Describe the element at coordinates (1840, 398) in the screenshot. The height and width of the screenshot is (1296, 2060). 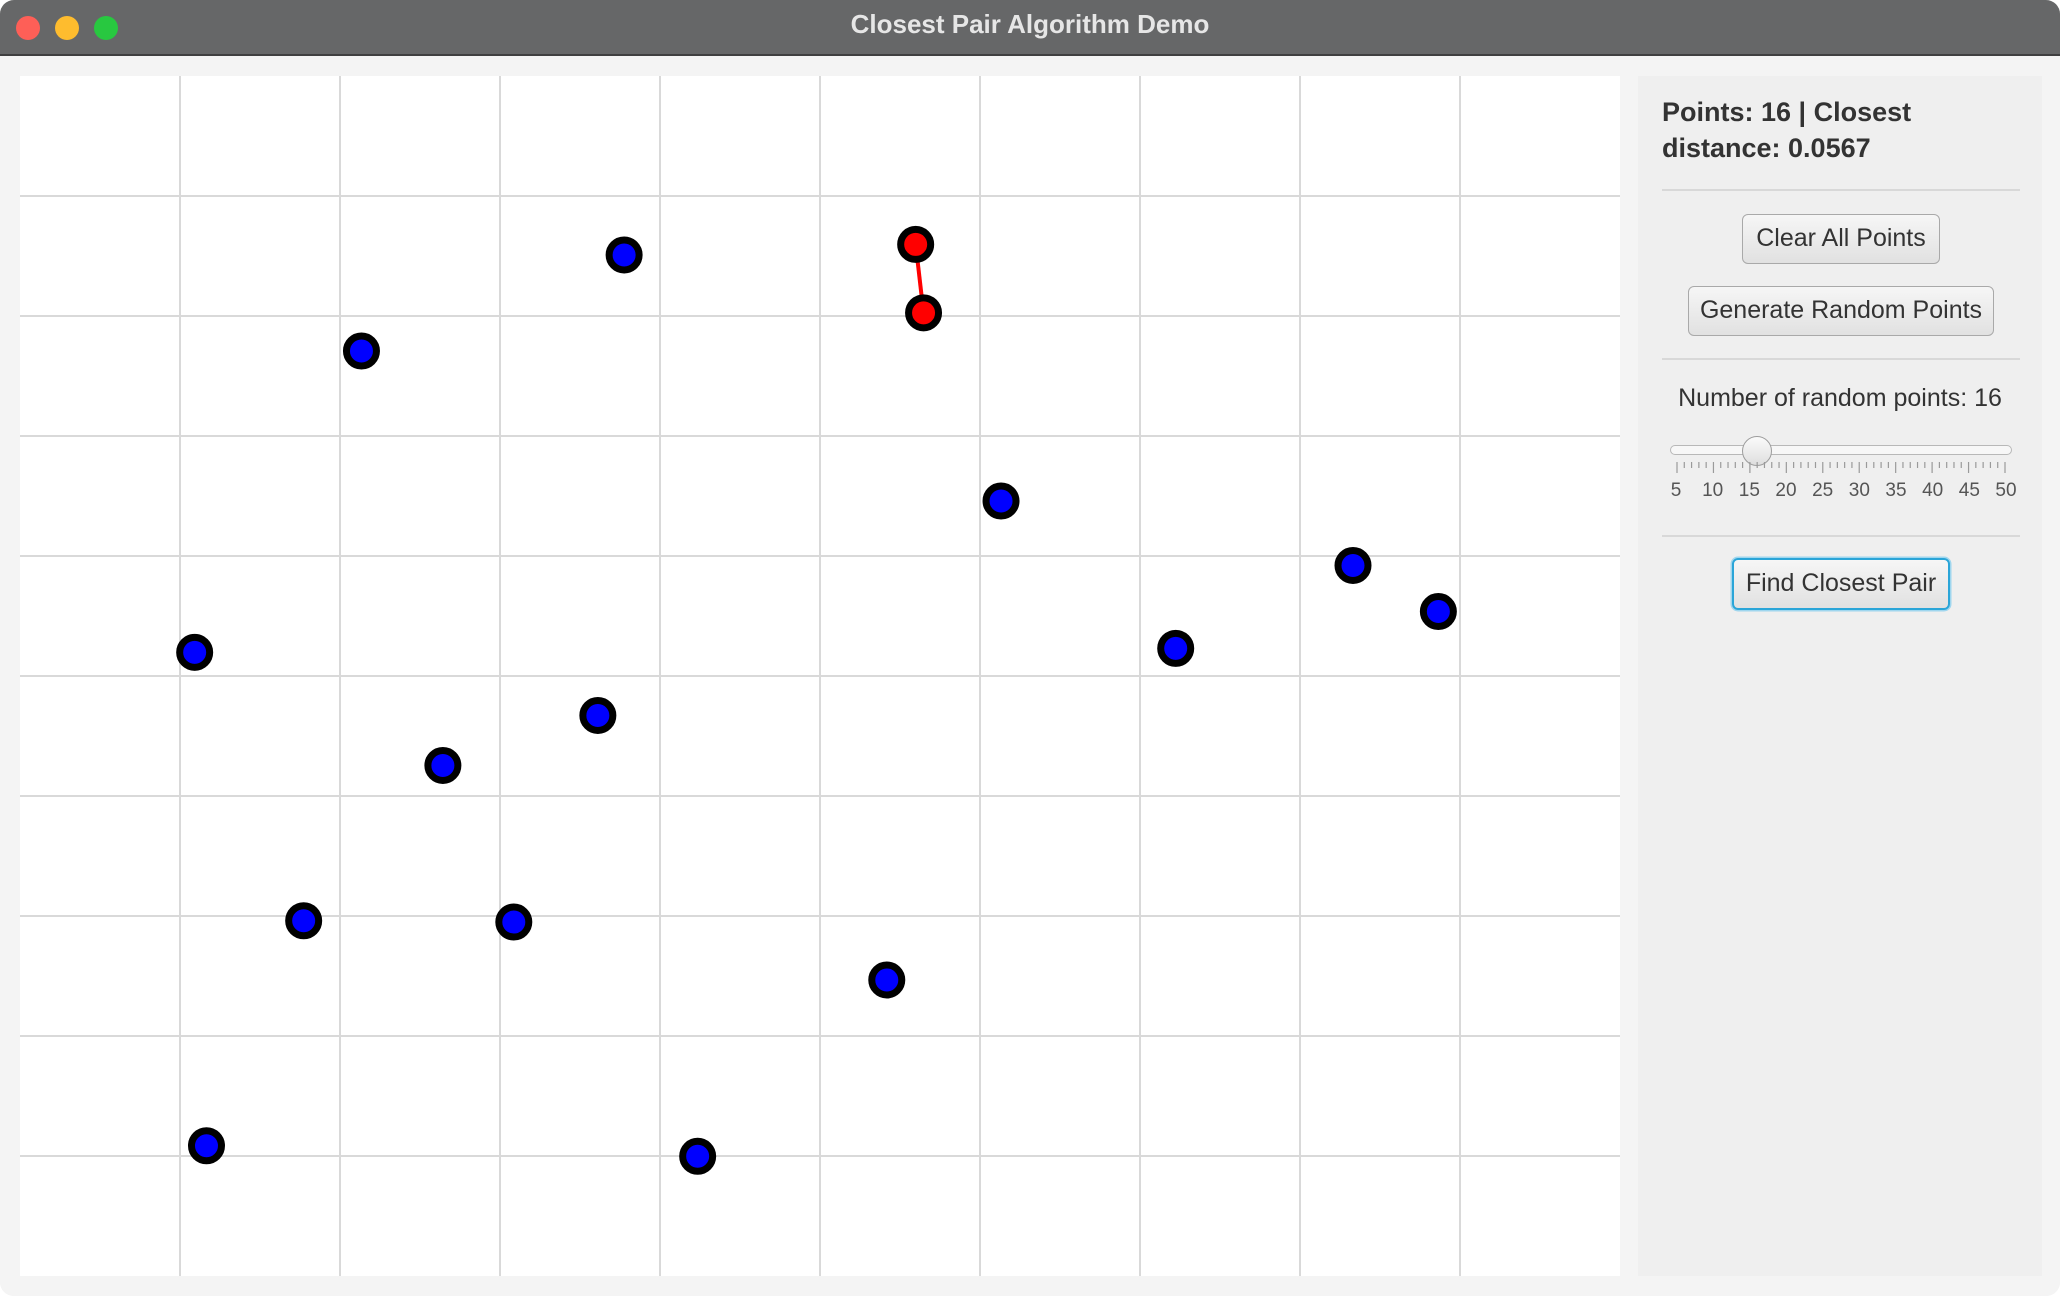
I see `slider-label: Number of random points: 16` at that location.